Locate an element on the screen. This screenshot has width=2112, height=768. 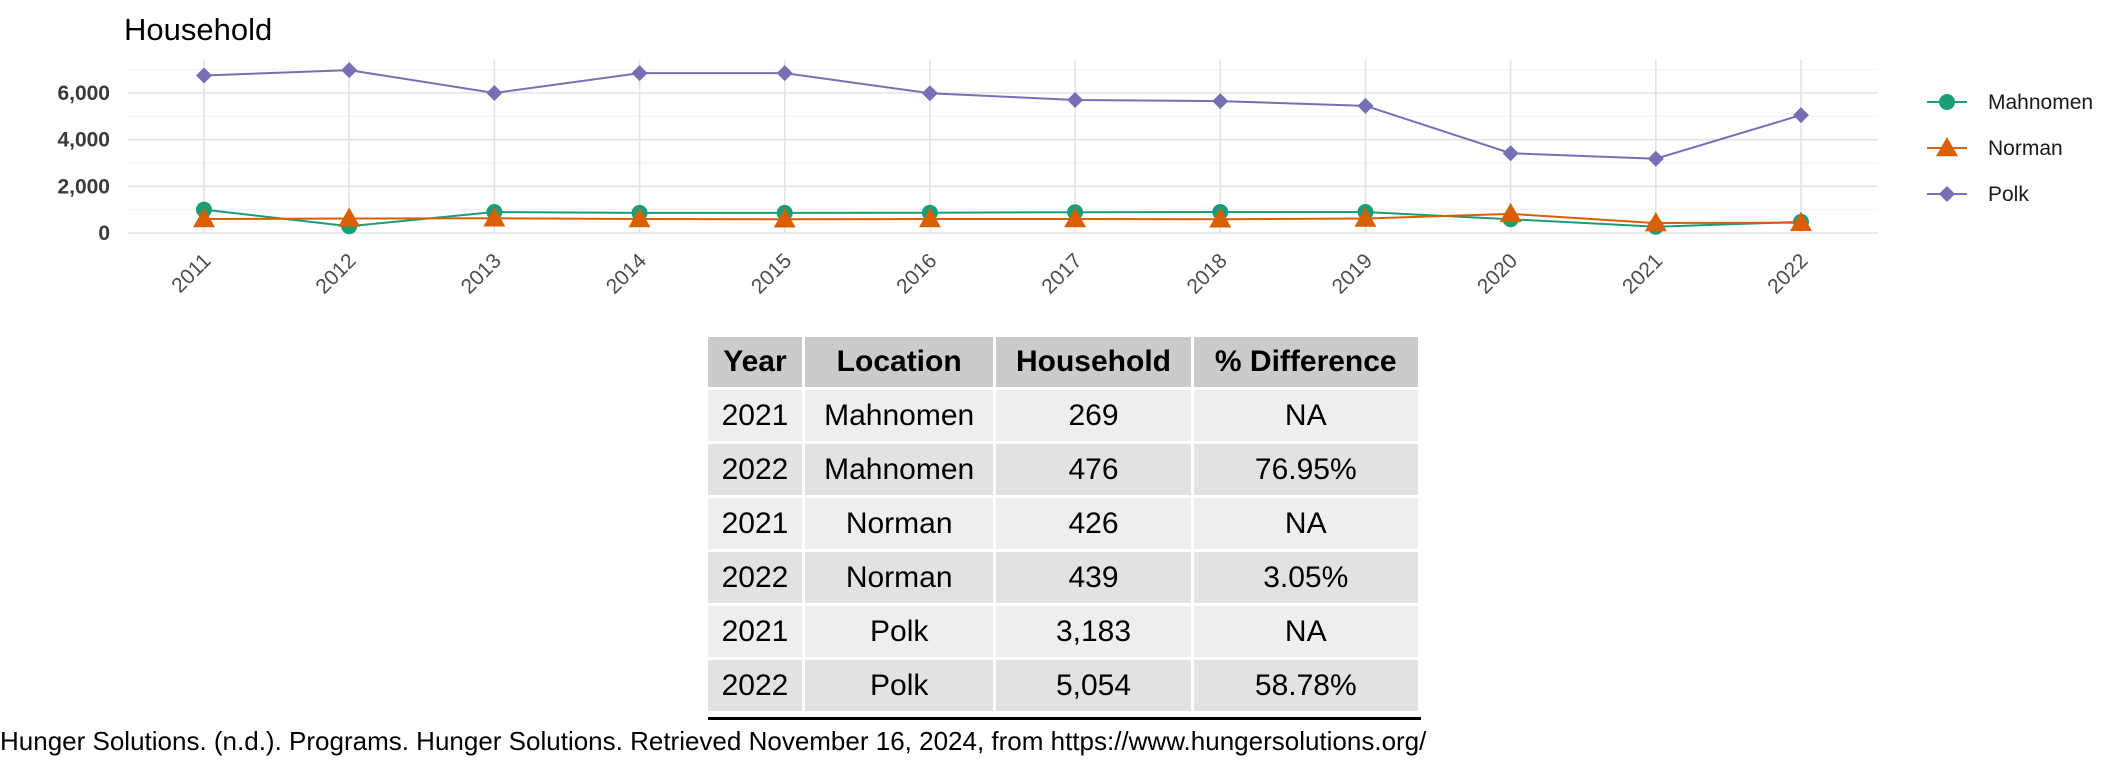
table-row: 2022 Mahnomen 476 76.95% is located at coordinates (1063, 469).